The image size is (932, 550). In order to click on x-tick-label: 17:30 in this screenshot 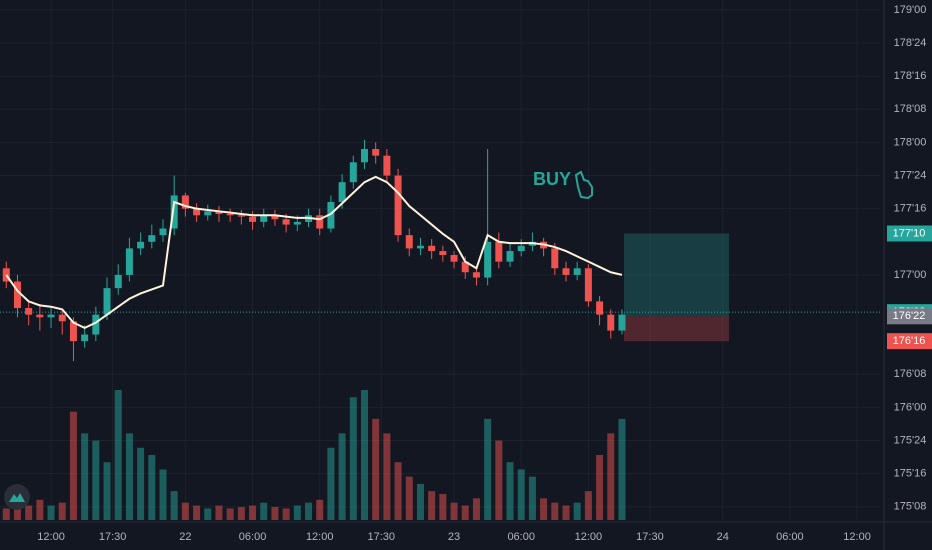, I will do `click(382, 537)`.